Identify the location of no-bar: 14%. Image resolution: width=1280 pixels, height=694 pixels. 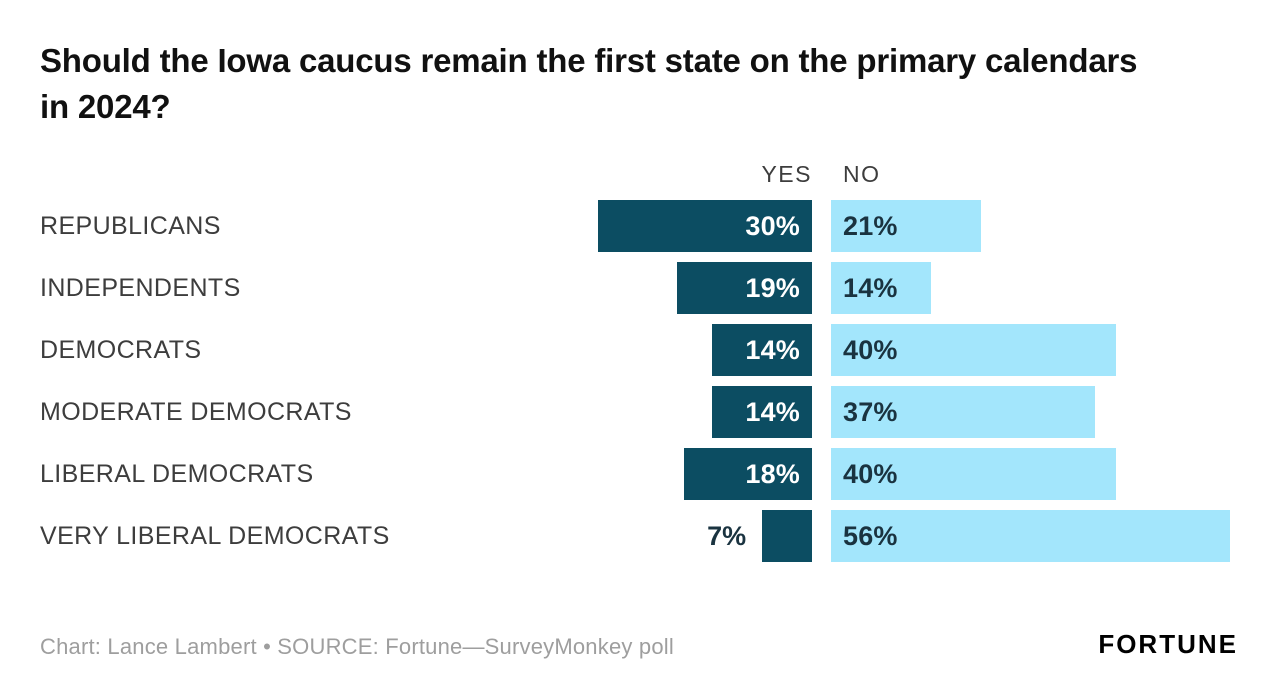
(881, 288).